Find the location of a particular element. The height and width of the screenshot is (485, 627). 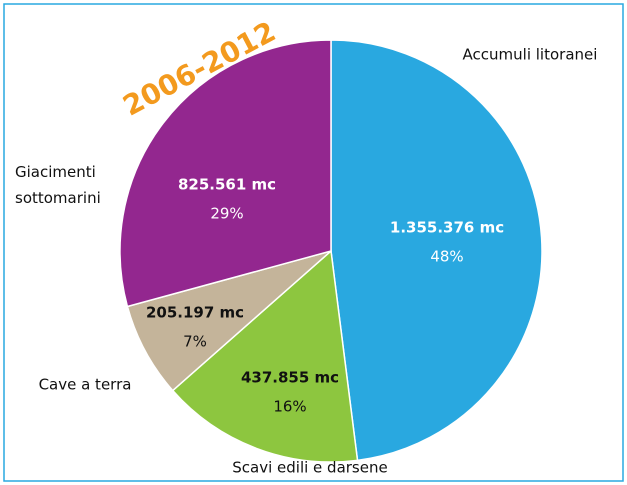

value-label: 205.197 mc is located at coordinates (195, 313).